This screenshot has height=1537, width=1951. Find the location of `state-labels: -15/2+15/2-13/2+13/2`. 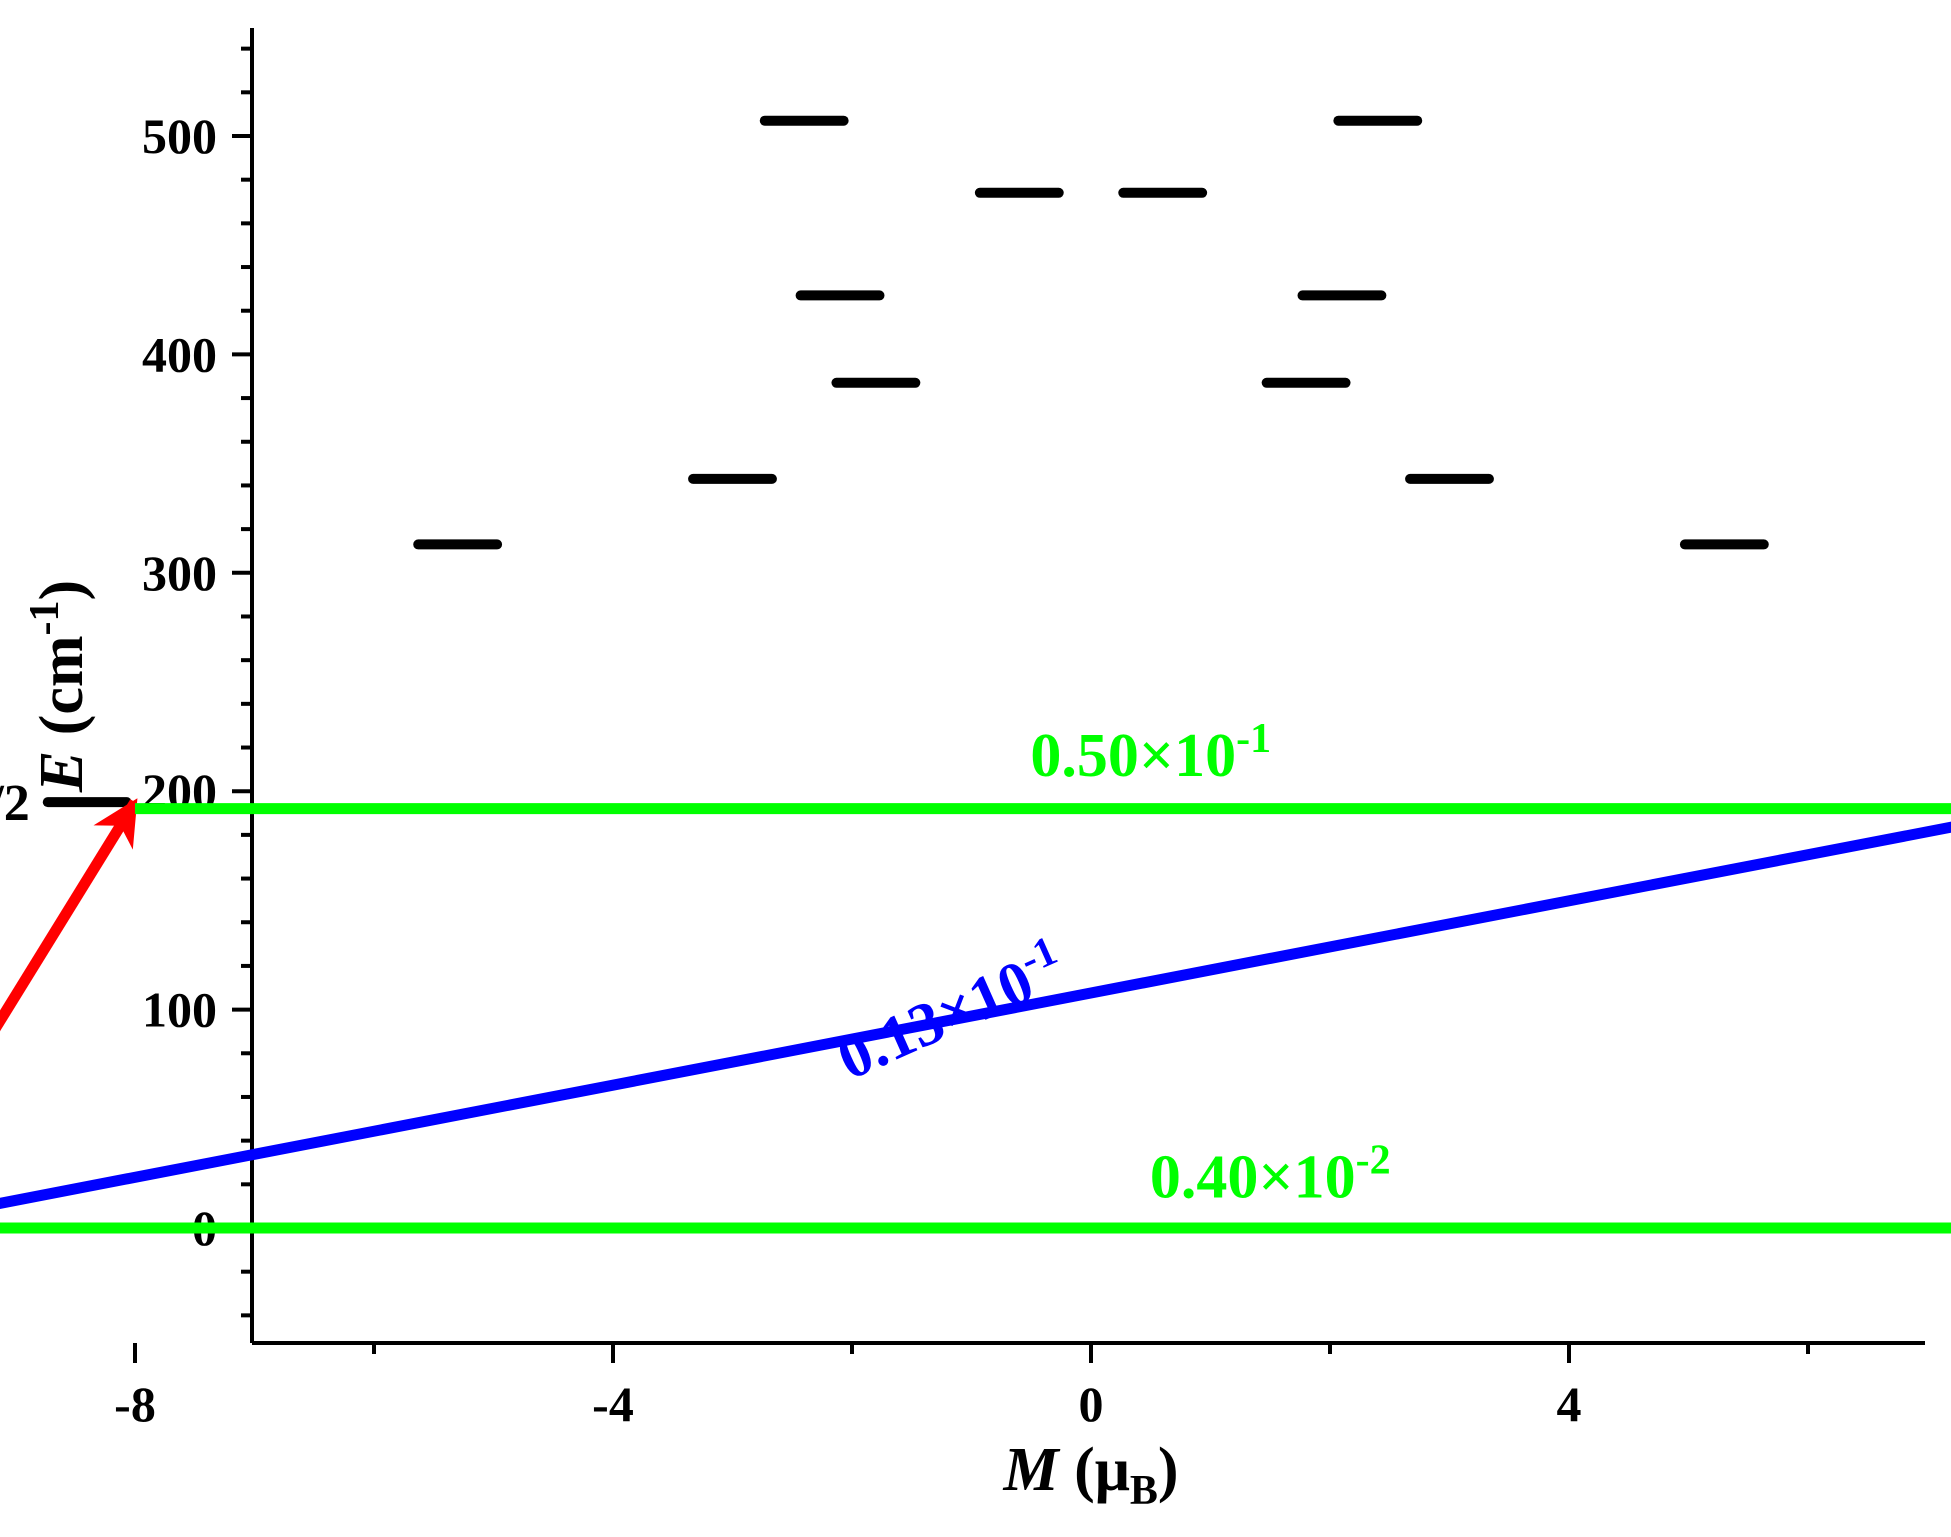

state-labels: -15/2+15/2-13/2+13/2 is located at coordinates (15, 803).